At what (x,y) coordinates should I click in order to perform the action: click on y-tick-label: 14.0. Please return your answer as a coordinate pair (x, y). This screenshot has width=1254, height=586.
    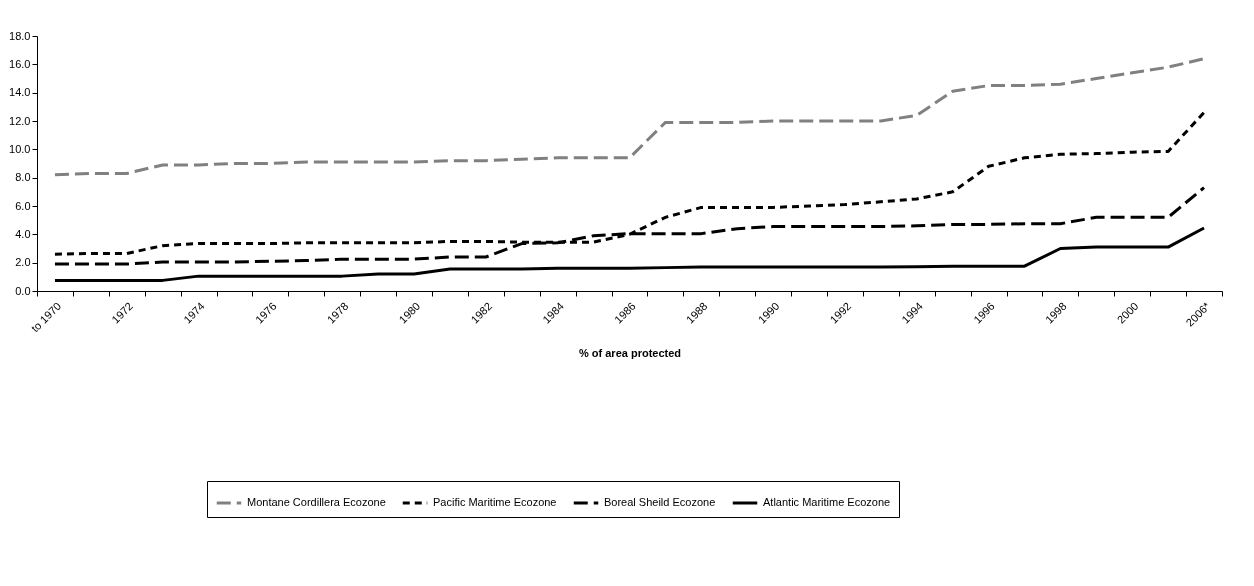
    Looking at the image, I should click on (20, 92).